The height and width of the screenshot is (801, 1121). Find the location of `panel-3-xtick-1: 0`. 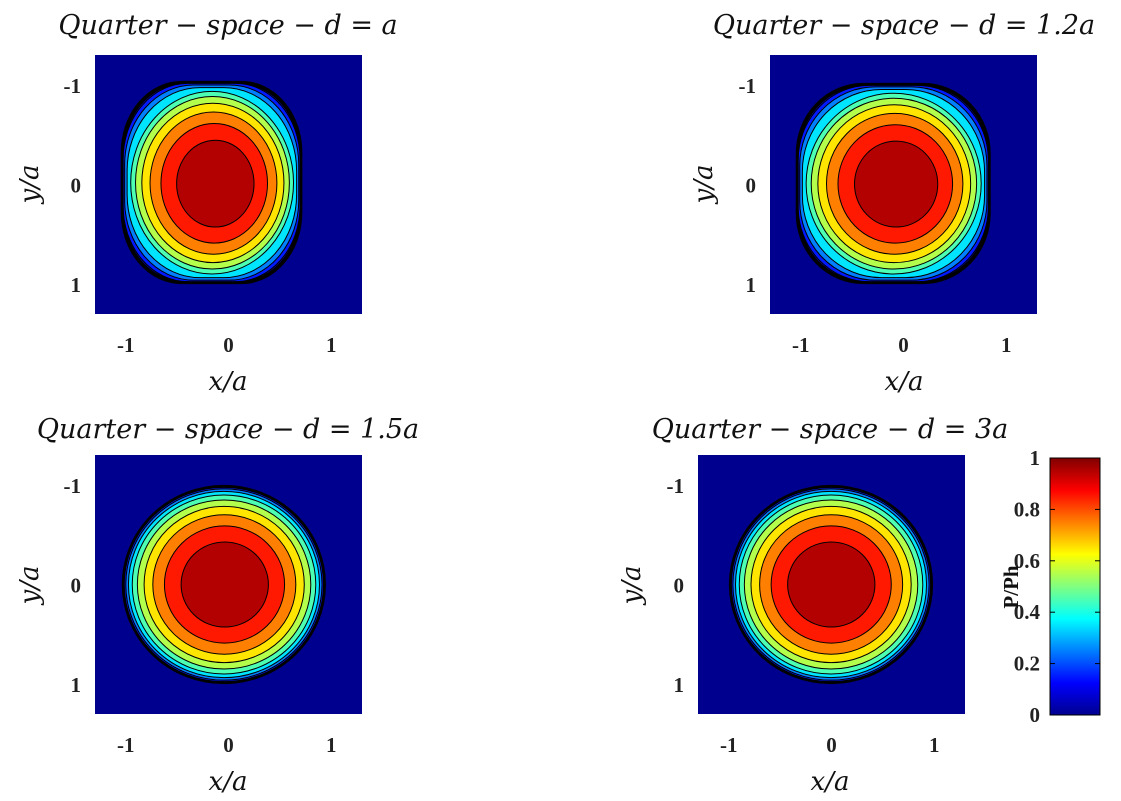

panel-3-xtick-1: 0 is located at coordinates (228, 745).